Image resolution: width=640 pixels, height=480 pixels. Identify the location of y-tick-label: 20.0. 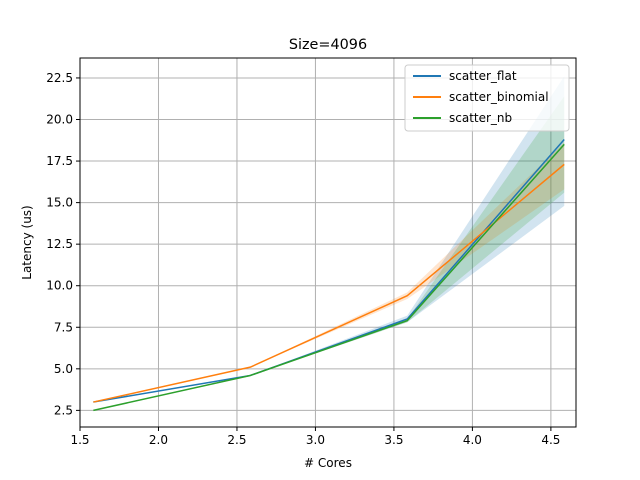
(59, 120).